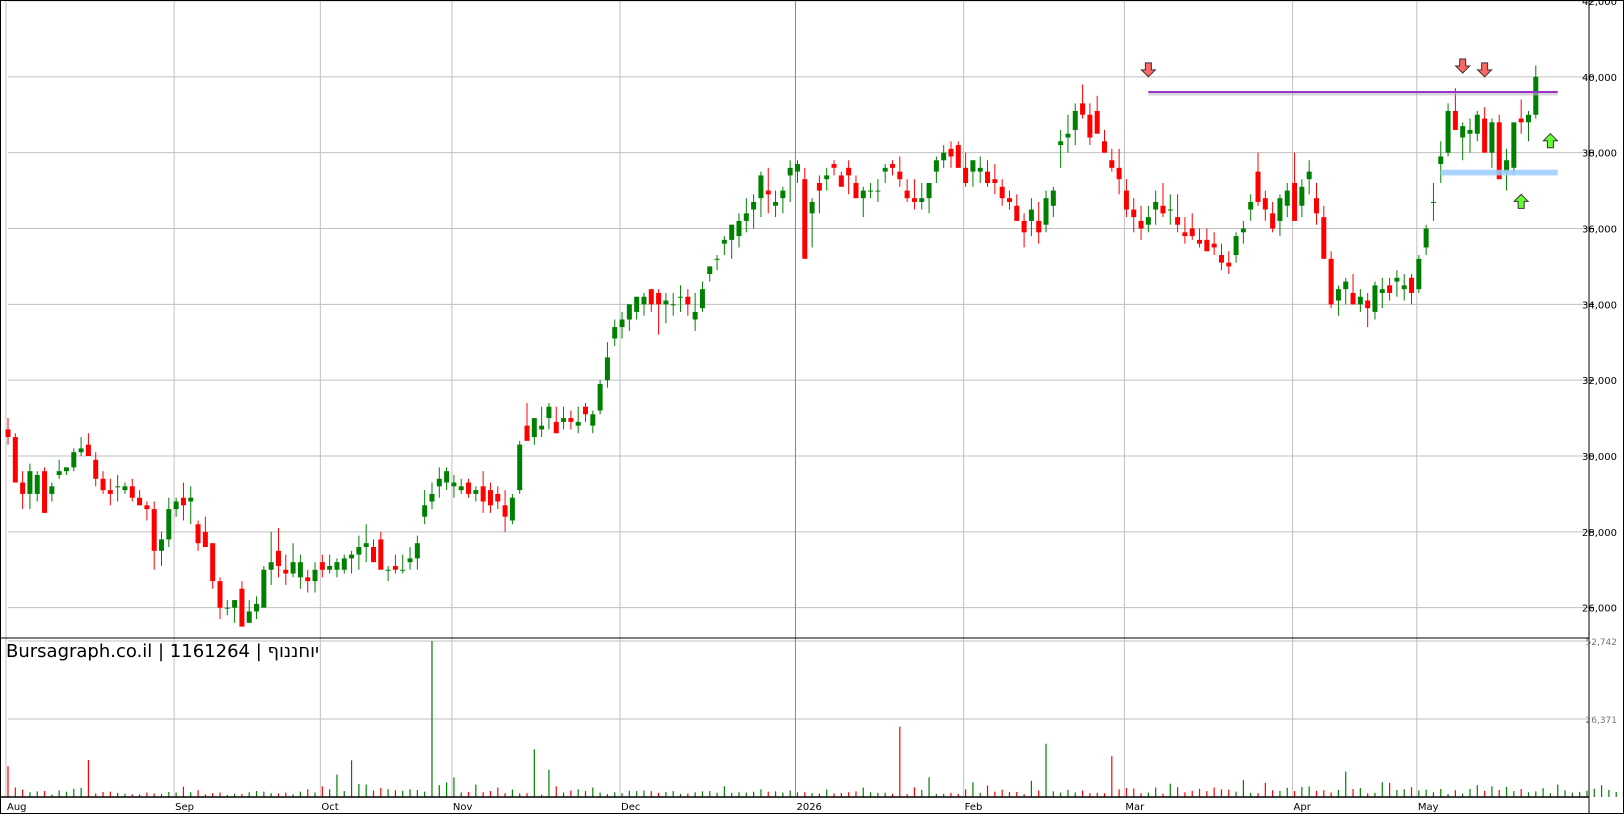 The width and height of the screenshot is (1624, 819). Describe the element at coordinates (1599, 609) in the screenshot. I see `price-tick-label: 26,000` at that location.